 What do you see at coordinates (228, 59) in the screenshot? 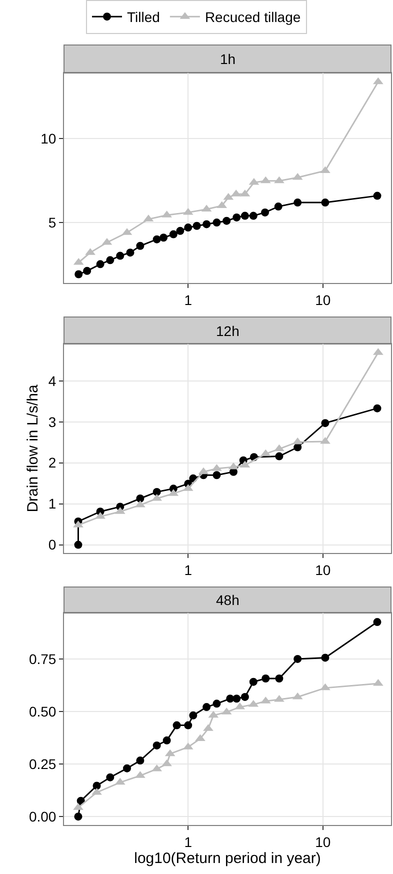
I see `chart-title: 1h` at bounding box center [228, 59].